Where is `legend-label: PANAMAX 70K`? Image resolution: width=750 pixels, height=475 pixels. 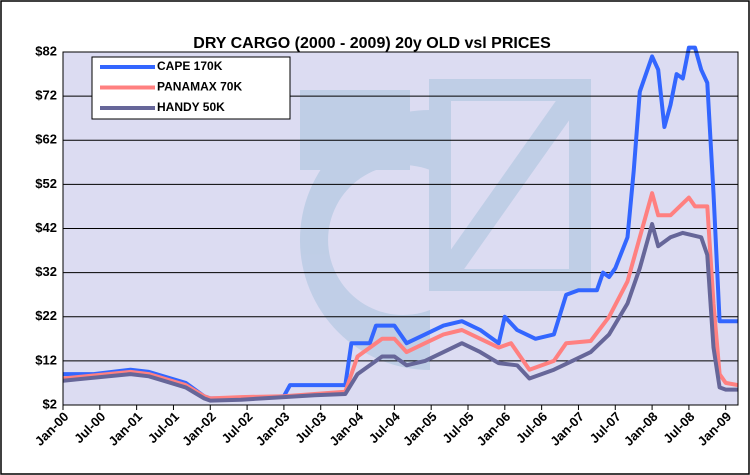 legend-label: PANAMAX 70K is located at coordinates (199, 87).